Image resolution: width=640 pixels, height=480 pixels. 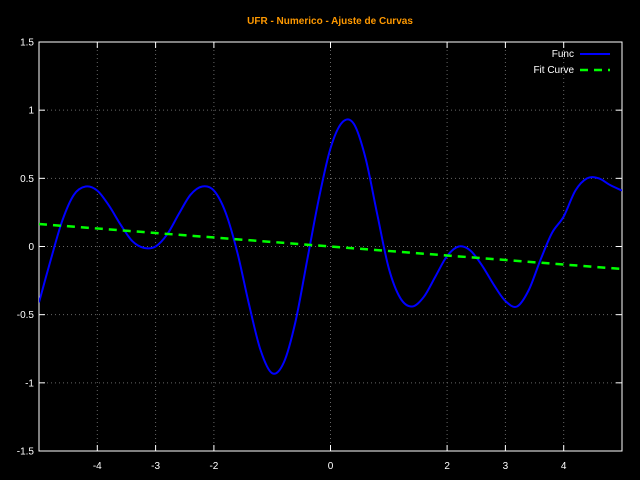 I want to click on x-tick-label: 2, so click(x=447, y=466).